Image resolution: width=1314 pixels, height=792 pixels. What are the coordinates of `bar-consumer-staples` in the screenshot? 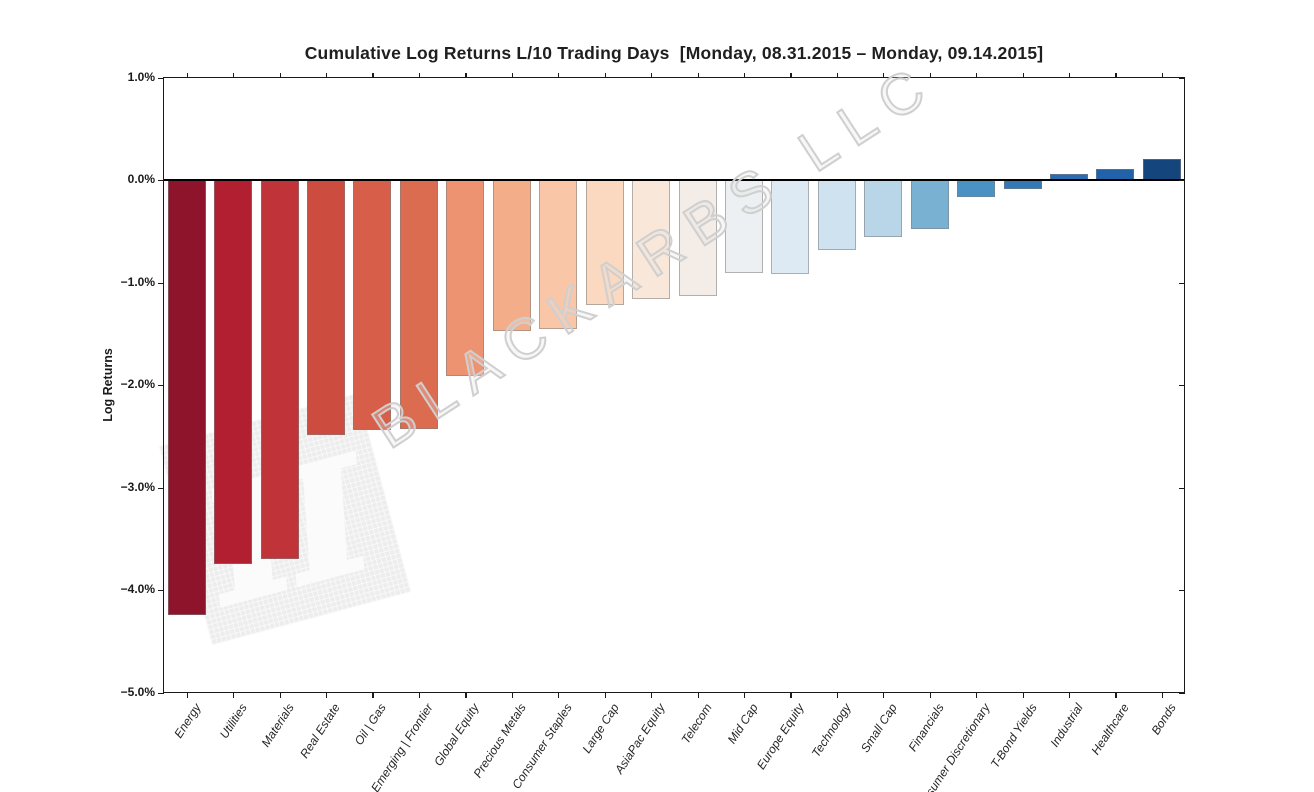 It's located at (558, 254).